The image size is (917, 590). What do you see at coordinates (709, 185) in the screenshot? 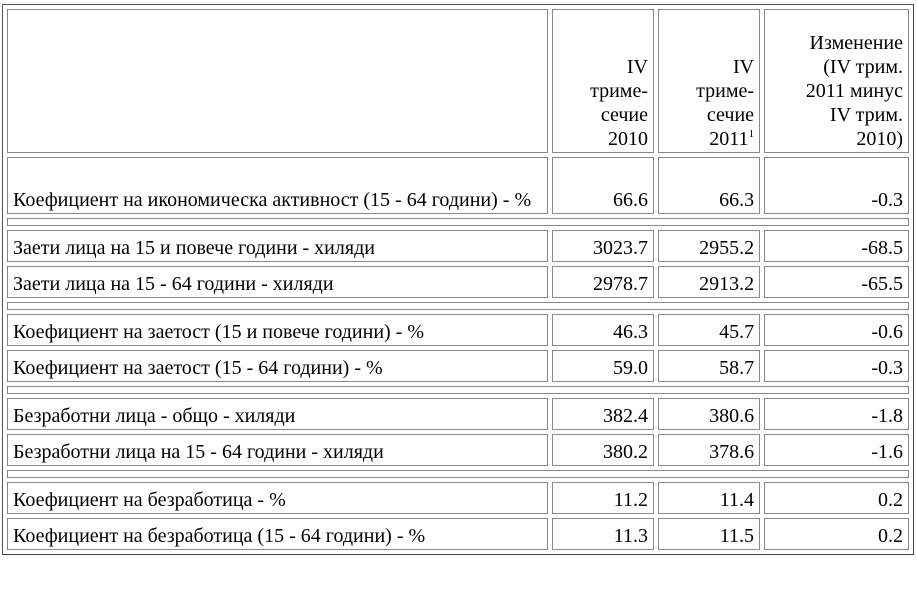
I see `value-cell: 66.3` at bounding box center [709, 185].